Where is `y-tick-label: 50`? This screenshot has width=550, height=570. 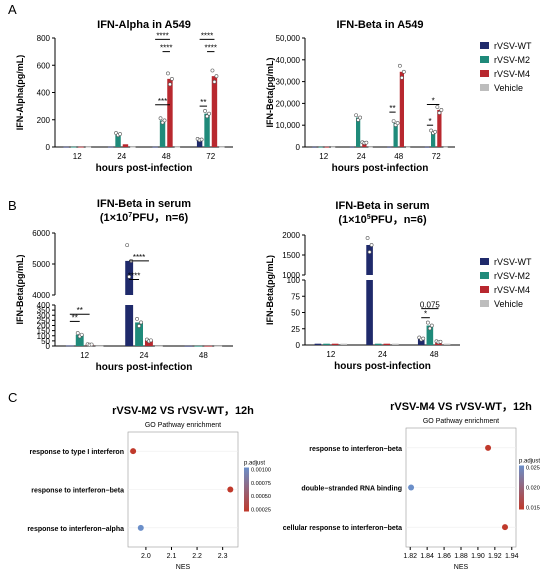 y-tick-label: 50 is located at coordinates (295, 313).